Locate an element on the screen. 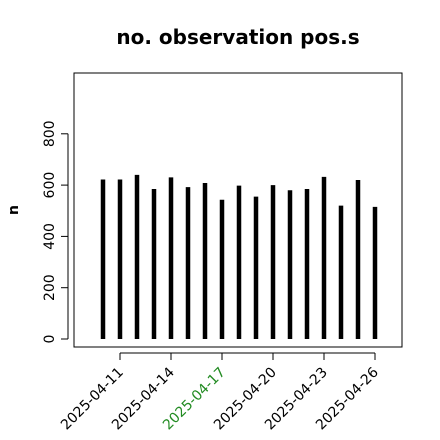 The height and width of the screenshot is (440, 440). y-tick-label: 800 is located at coordinates (50, 133).